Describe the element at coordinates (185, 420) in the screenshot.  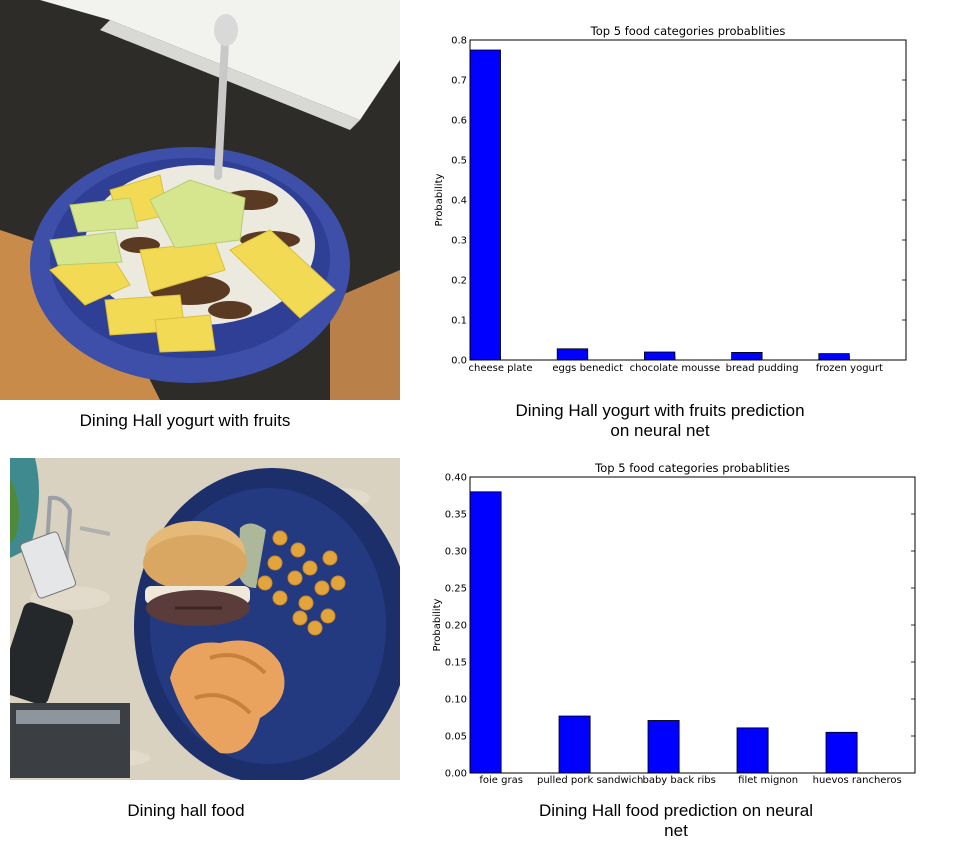
I see `photo1-caption: Dining Hall yogurt with fruits` at that location.